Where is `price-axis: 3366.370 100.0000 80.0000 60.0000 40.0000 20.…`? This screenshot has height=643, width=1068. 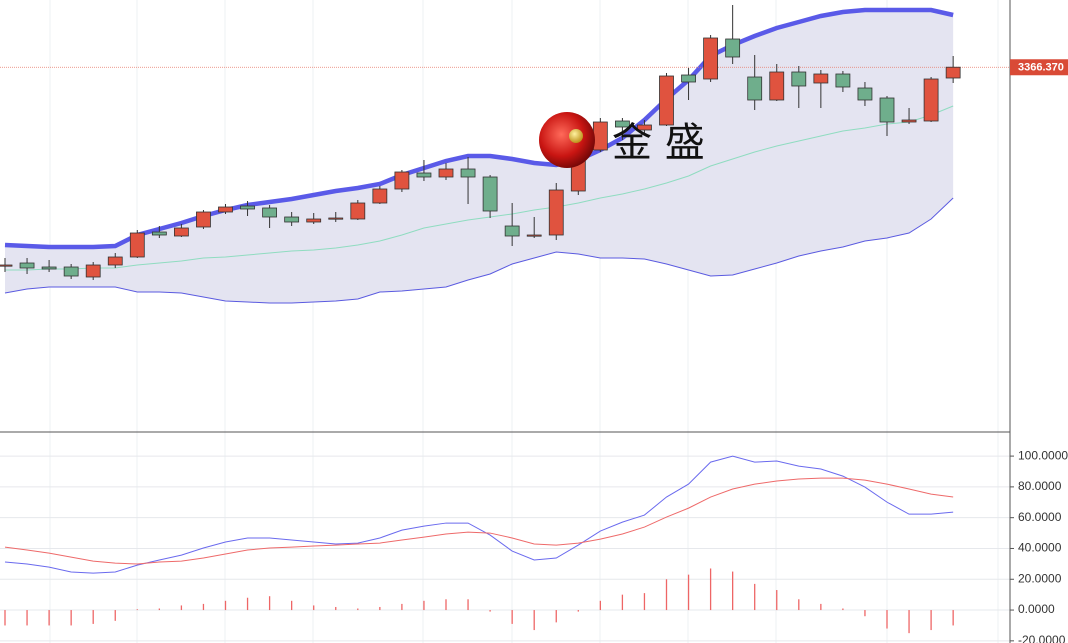 price-axis: 3366.370 100.0000 80.0000 60.0000 40.0000 20.… is located at coordinates (1039, 351).